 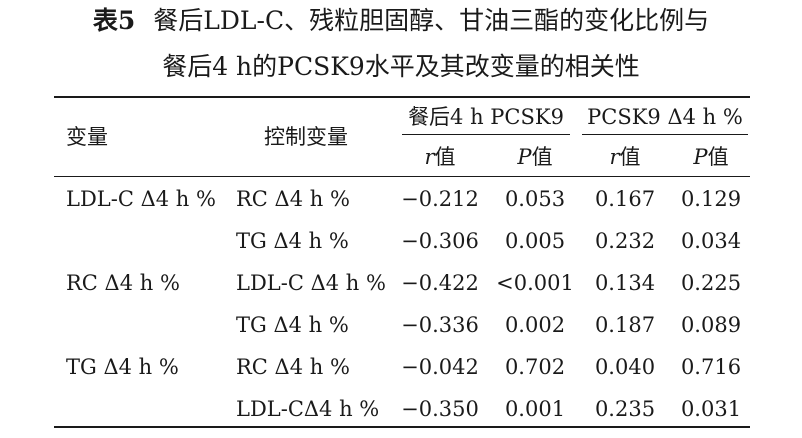 What do you see at coordinates (711, 409) in the screenshot?
I see `row-p2: 0.031` at bounding box center [711, 409].